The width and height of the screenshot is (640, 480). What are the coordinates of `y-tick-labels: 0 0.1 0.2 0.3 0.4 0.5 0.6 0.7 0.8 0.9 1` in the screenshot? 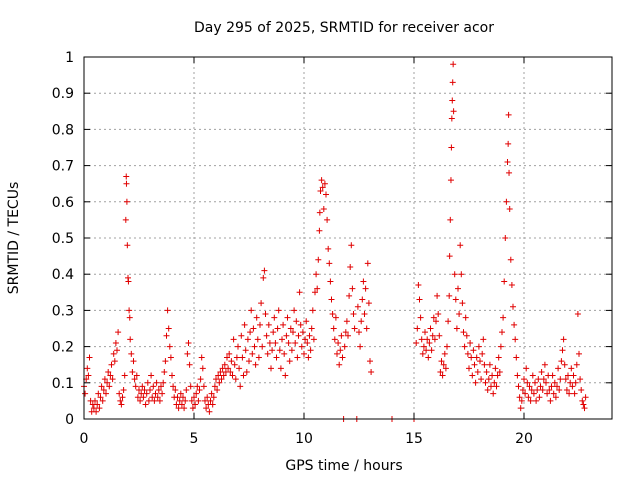 It's located at (63, 239).